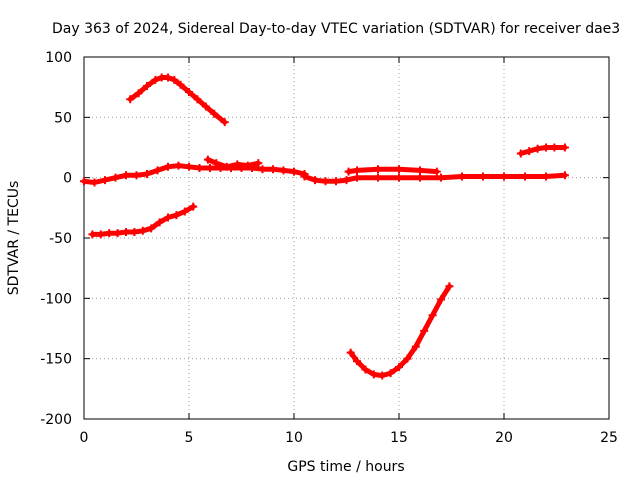 This screenshot has width=640, height=480. I want to click on x-tick-label: 20, so click(504, 438).